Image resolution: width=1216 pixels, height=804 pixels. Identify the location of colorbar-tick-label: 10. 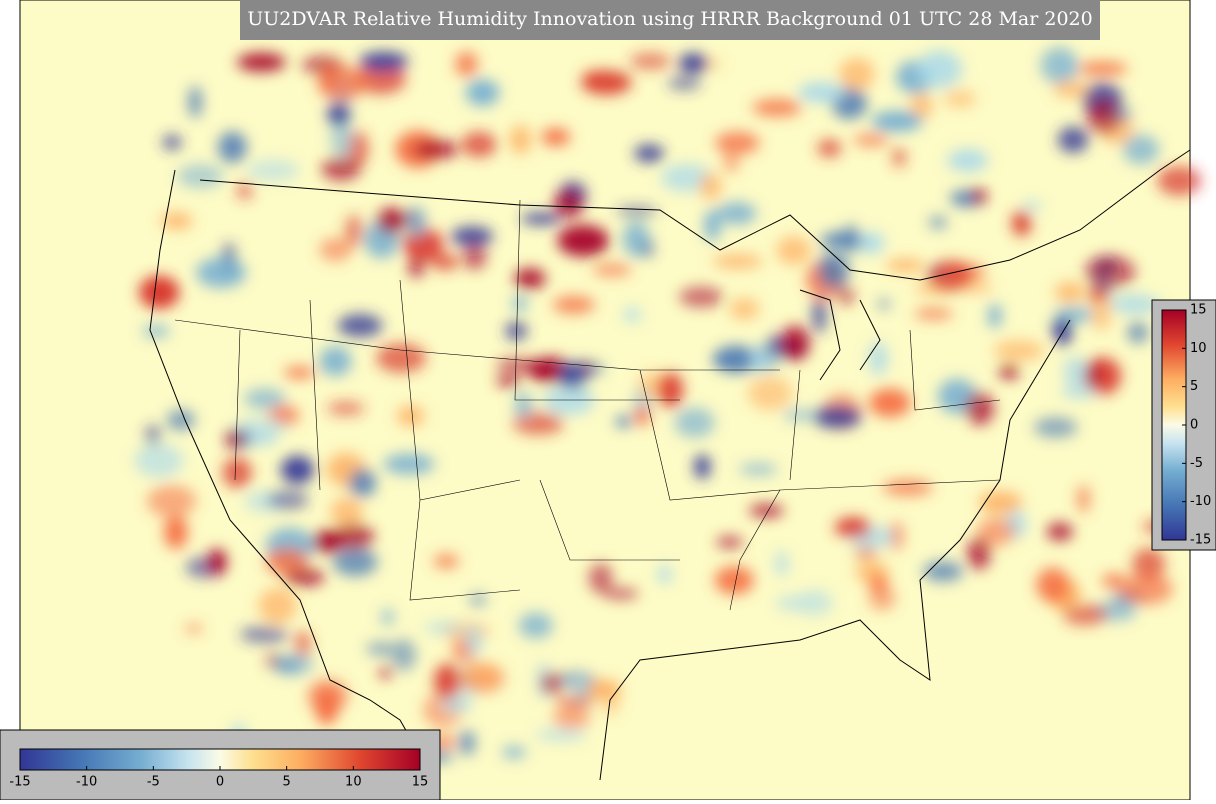
(353, 782).